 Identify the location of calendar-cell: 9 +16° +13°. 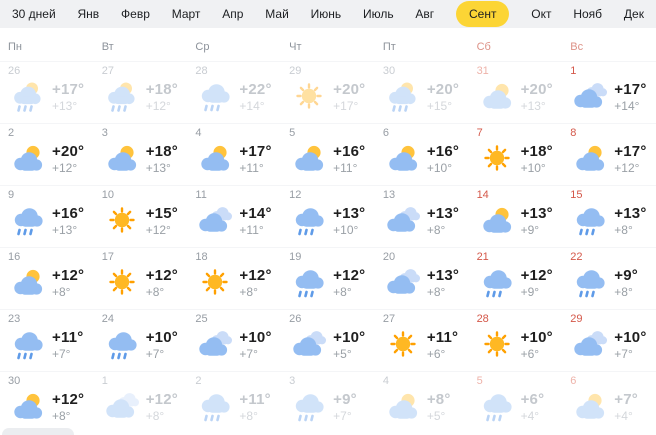
(47, 216).